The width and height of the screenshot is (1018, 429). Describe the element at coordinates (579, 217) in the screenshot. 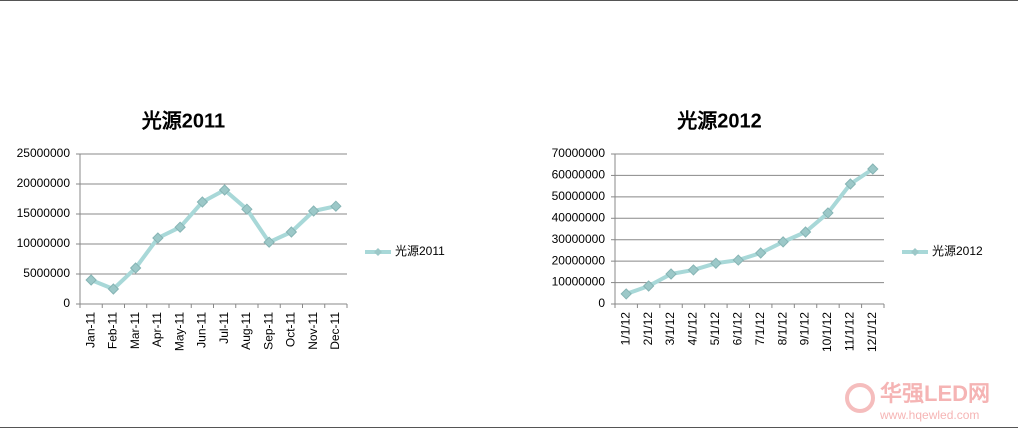

I see `y-tick-label: 40000000` at that location.